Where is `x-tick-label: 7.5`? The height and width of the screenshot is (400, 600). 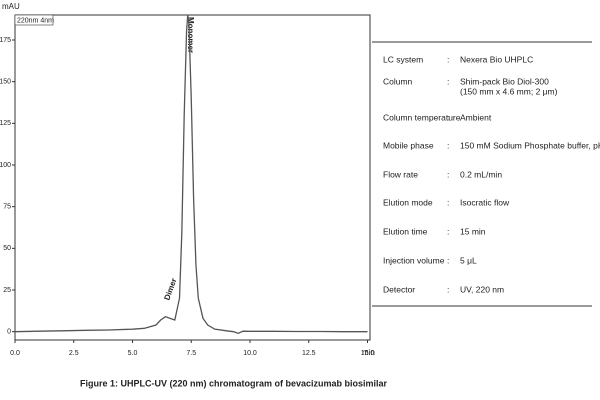 x-tick-label: 7.5 is located at coordinates (191, 353).